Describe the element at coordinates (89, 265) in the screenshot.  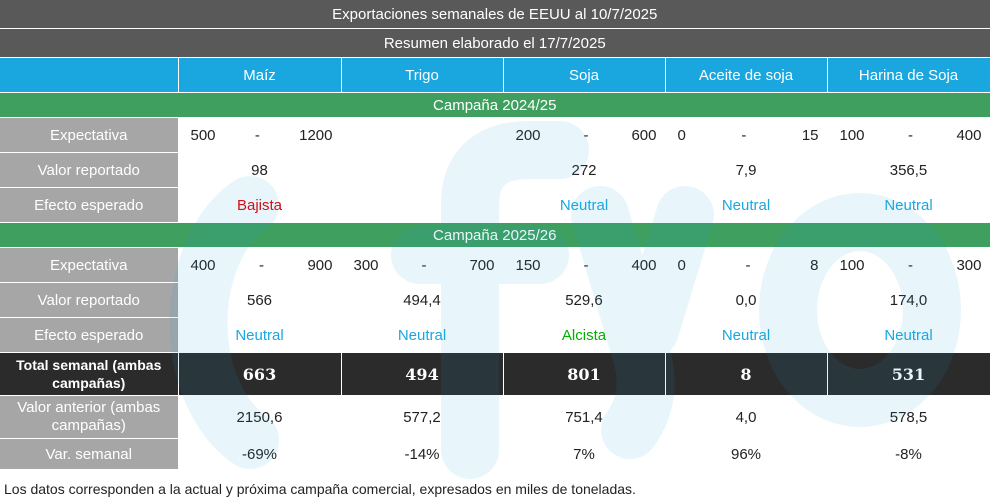
I see `row-label-expectativa-2: Expectativa` at that location.